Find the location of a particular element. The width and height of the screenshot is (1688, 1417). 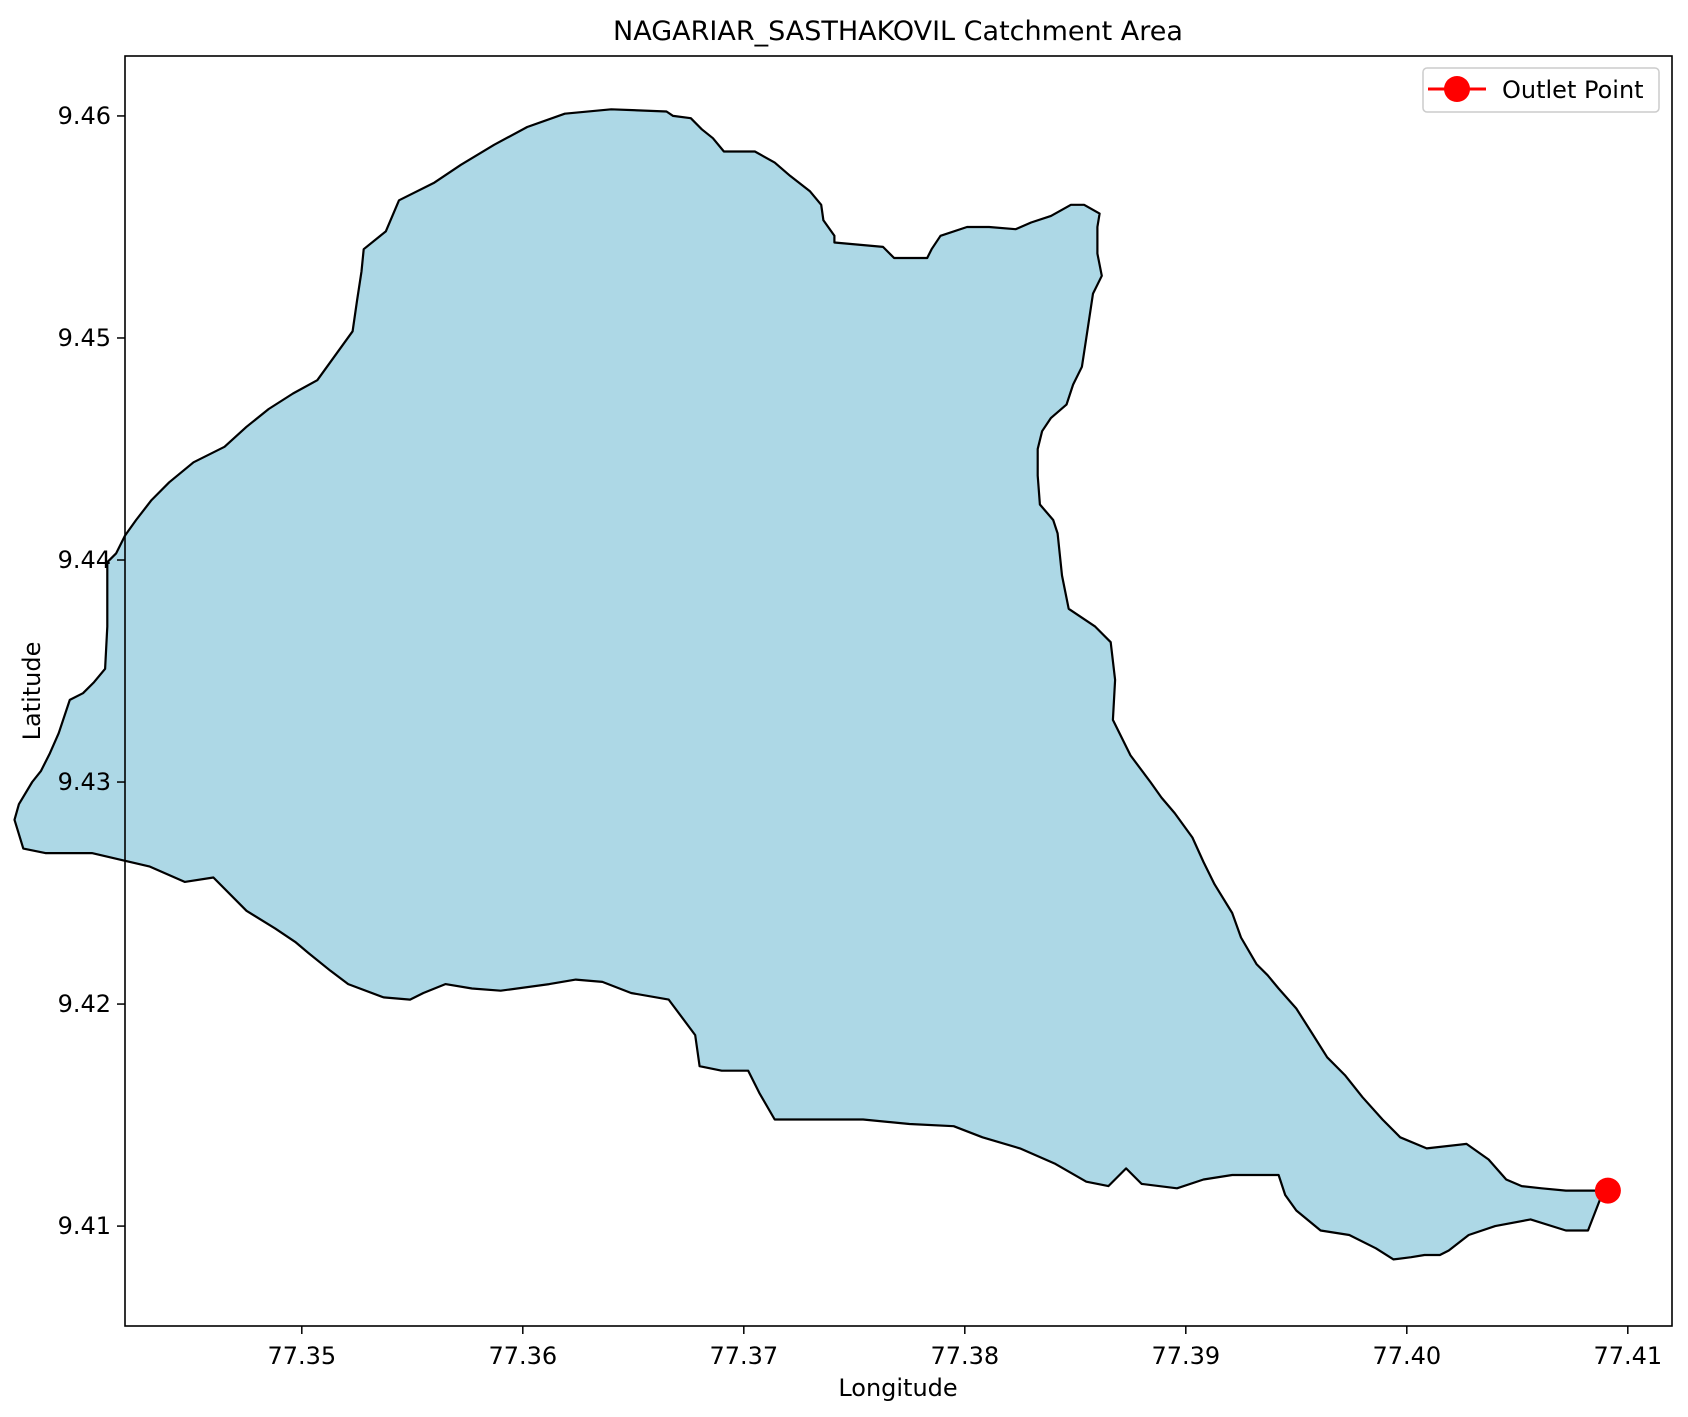

legend: Outlet Point is located at coordinates (1541, 90).